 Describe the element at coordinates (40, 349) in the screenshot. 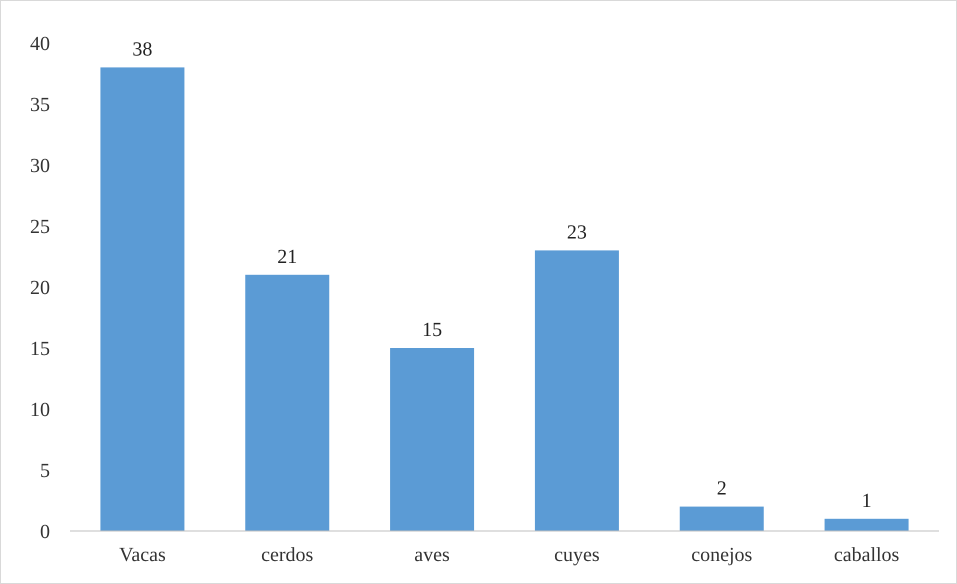

I see `y-tick-label: 15` at that location.